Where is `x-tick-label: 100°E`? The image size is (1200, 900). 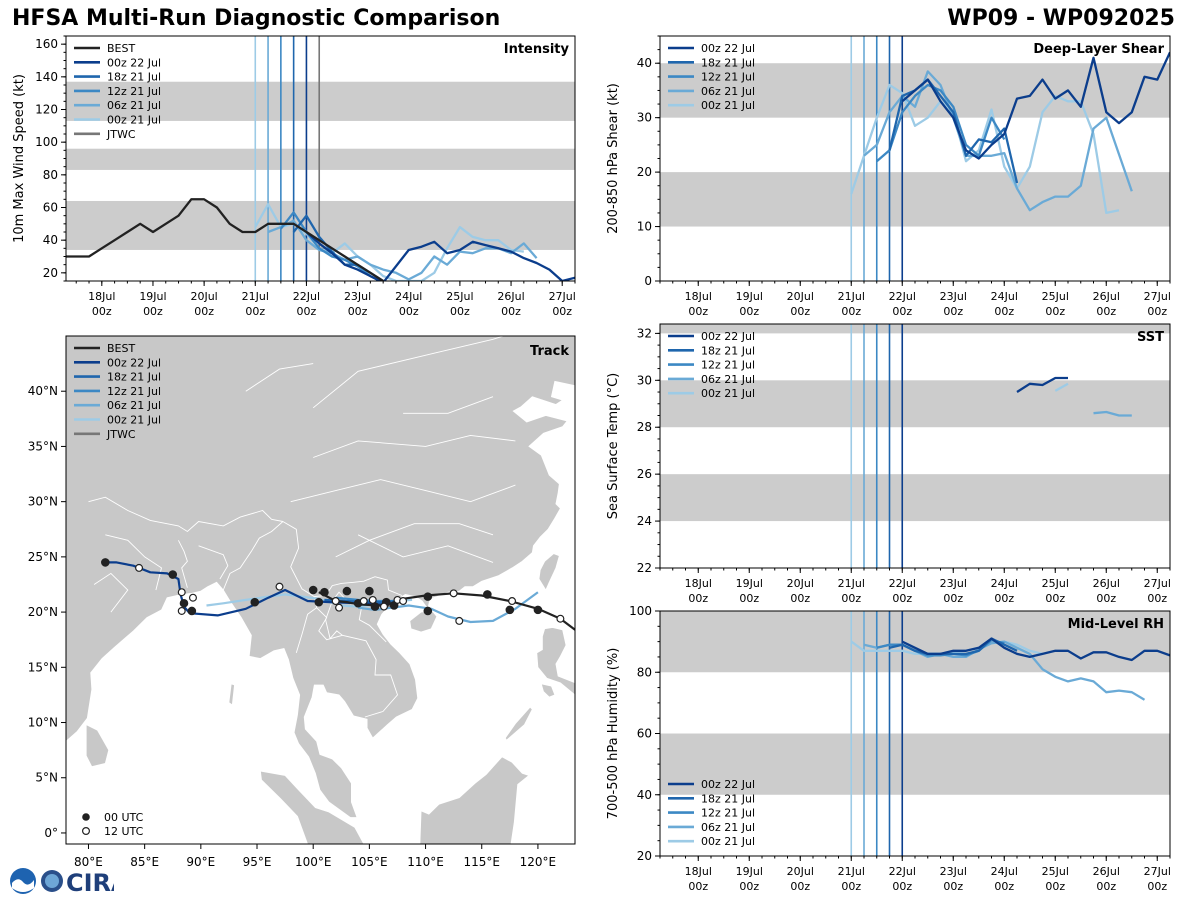 x-tick-label: 100°E is located at coordinates (313, 862).